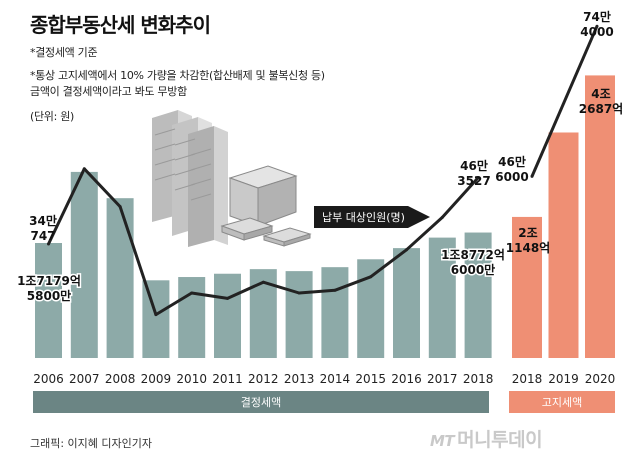 The height and width of the screenshot is (464, 640). I want to click on group-band-notice, so click(562, 402).